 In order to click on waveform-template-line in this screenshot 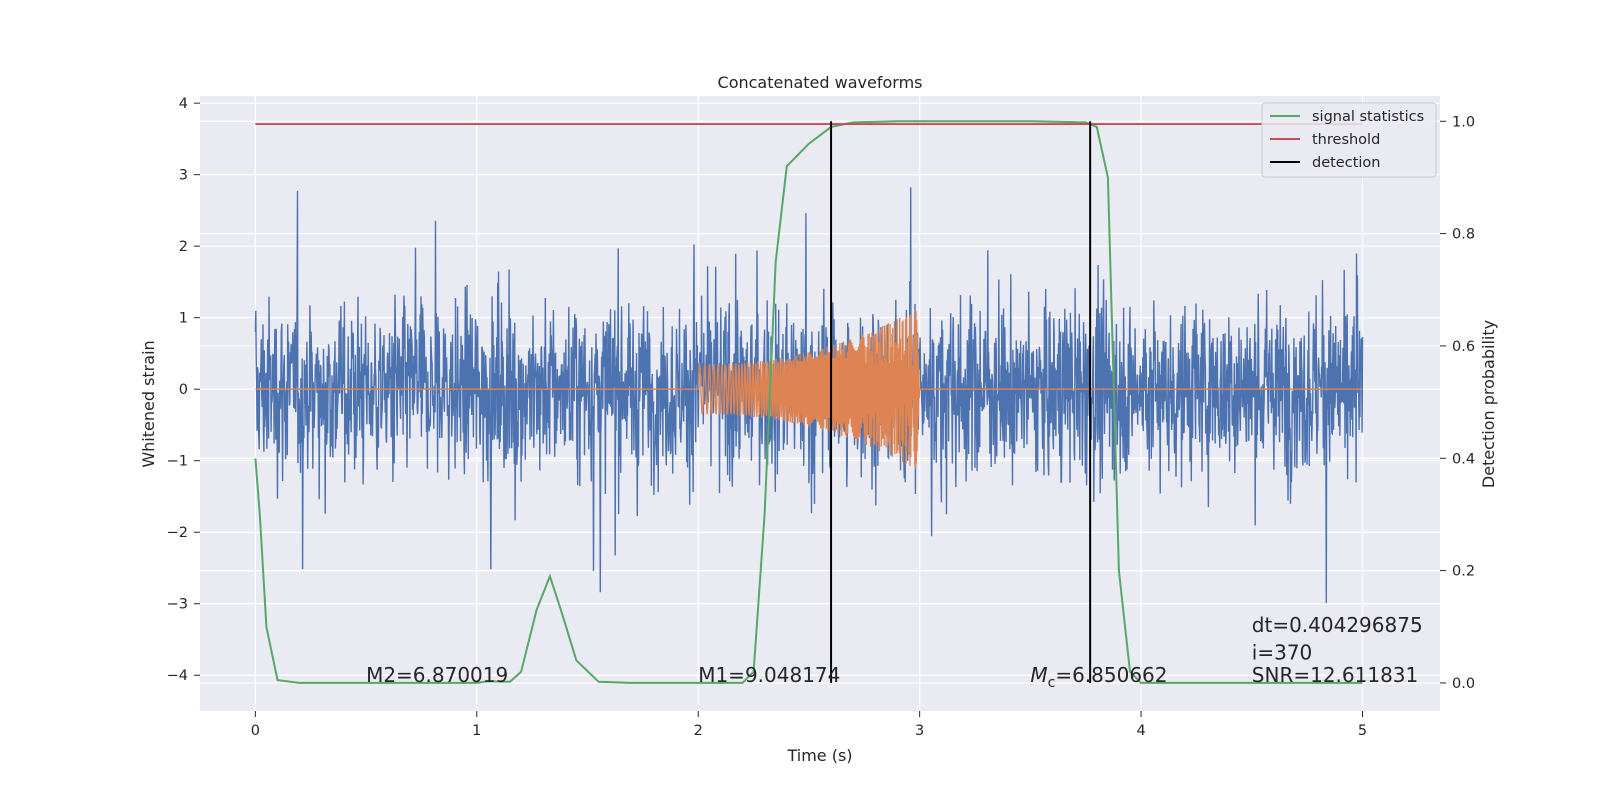, I will do `click(809, 389)`.